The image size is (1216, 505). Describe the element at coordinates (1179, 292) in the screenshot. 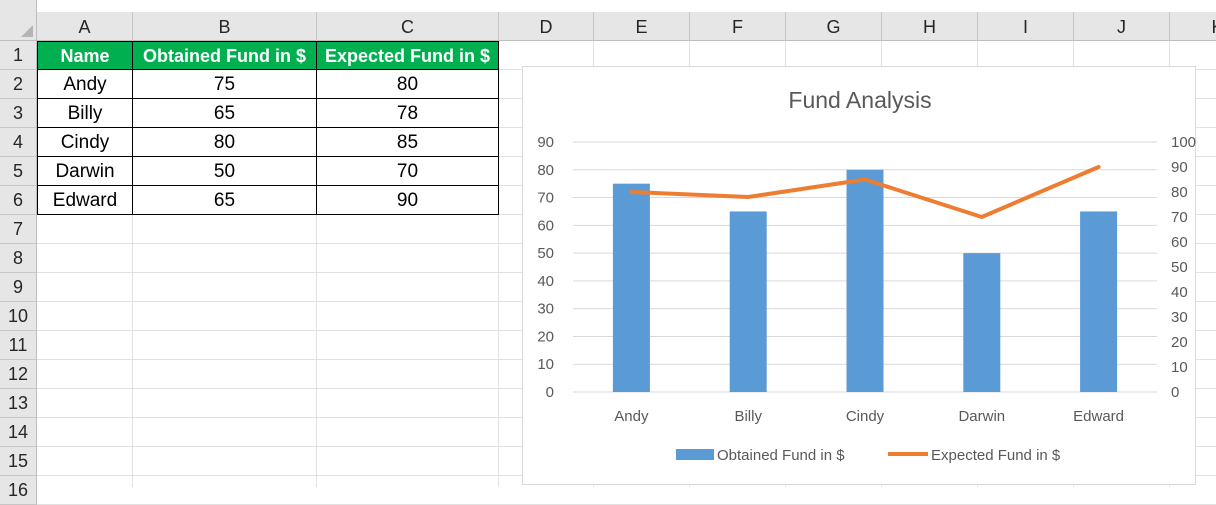

I see `y2-axis-tick-label: 40` at that location.